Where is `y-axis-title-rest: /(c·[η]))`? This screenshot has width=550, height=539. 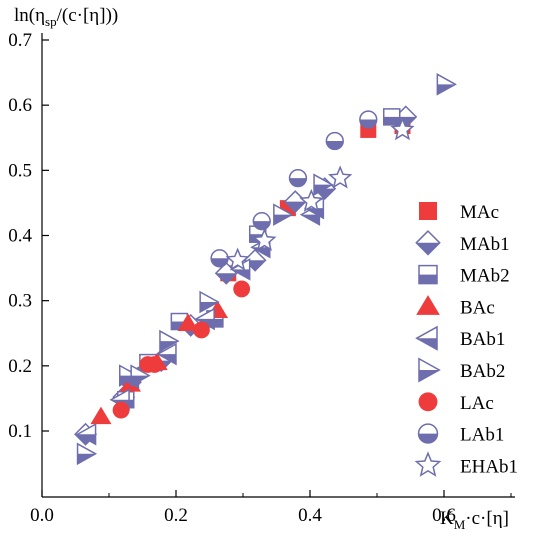 y-axis-title-rest: /(c·[η])) is located at coordinates (88, 15).